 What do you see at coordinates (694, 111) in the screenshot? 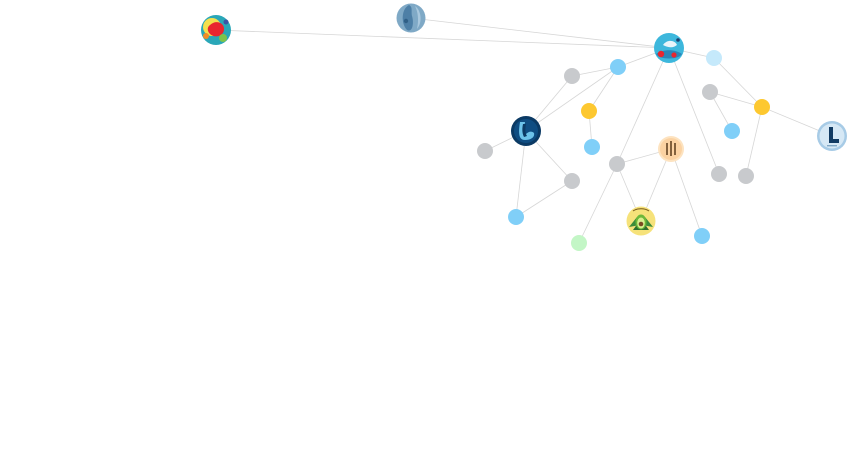
I see `edge-n3-n19` at bounding box center [694, 111].